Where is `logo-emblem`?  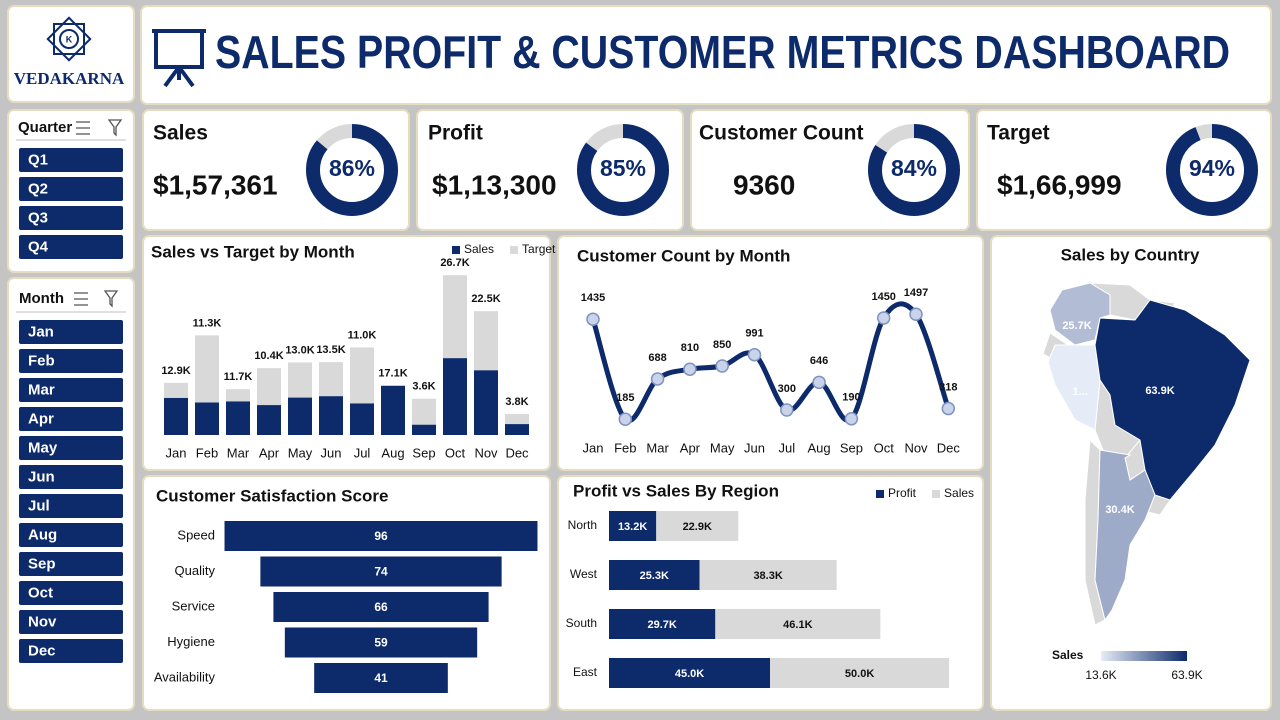 logo-emblem is located at coordinates (69, 39).